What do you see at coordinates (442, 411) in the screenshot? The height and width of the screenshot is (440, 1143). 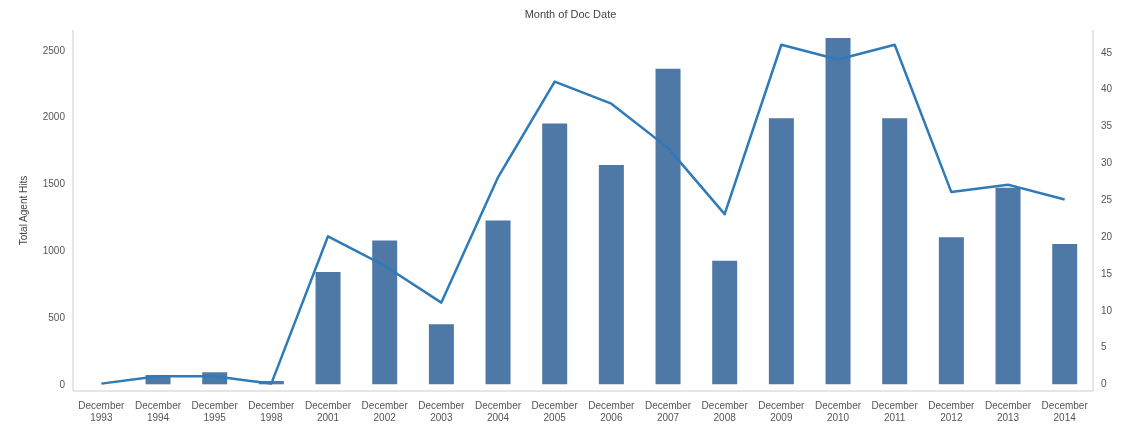 I see `x-tick-label: December 2003` at bounding box center [442, 411].